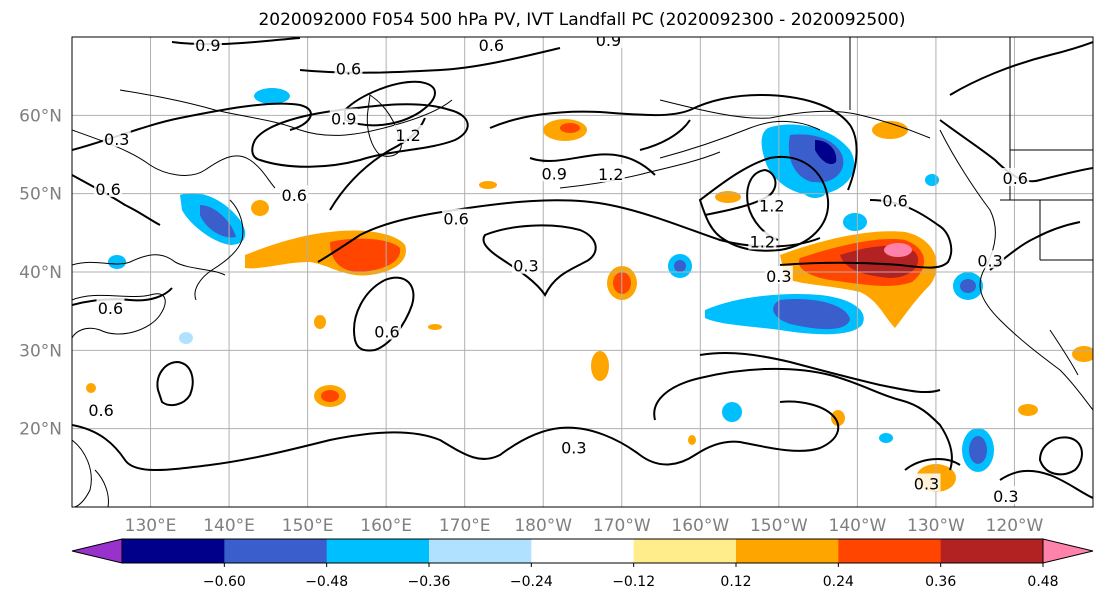 This screenshot has width=1105, height=601. What do you see at coordinates (122, 296) in the screenshot?
I see `pv-contour-0.6-sw` at bounding box center [122, 296].